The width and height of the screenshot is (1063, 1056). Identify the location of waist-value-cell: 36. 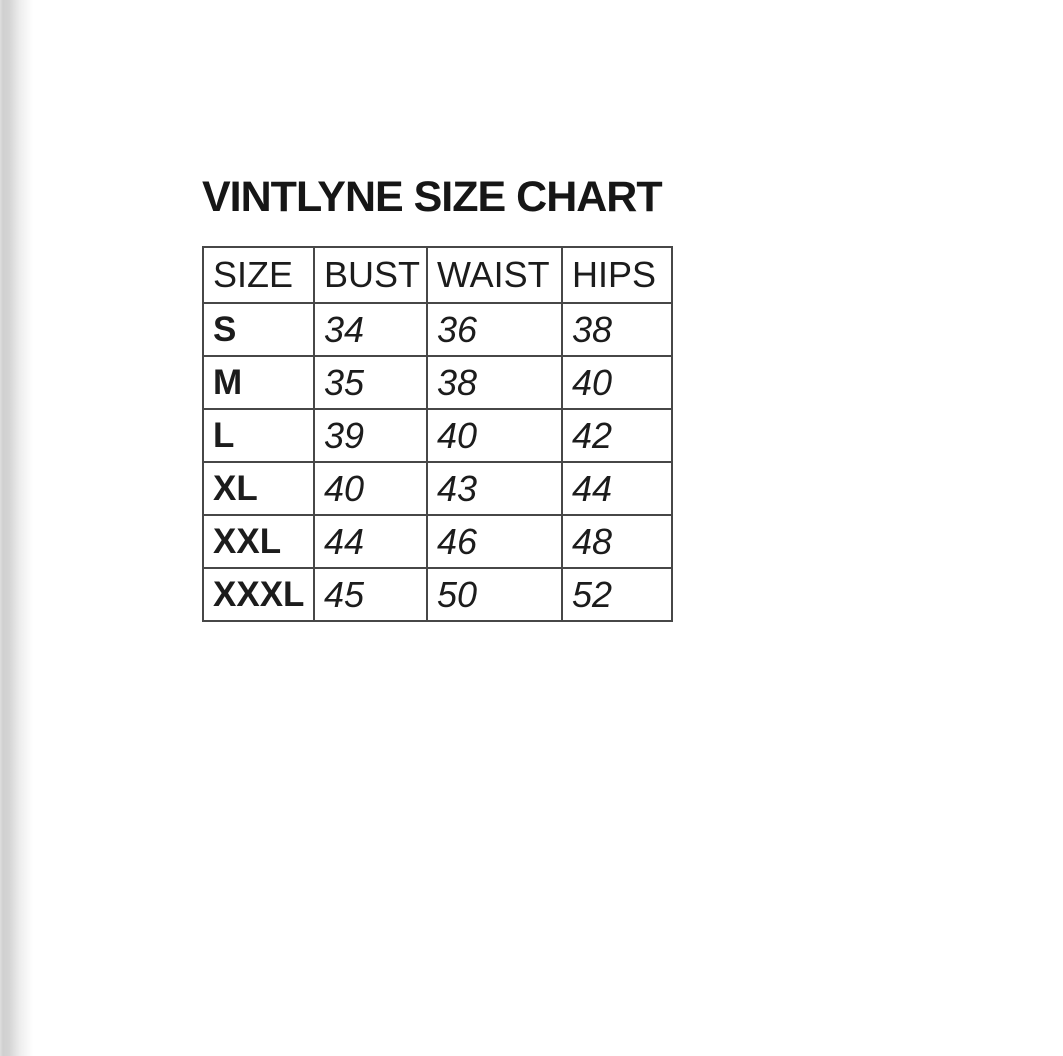
(494, 330).